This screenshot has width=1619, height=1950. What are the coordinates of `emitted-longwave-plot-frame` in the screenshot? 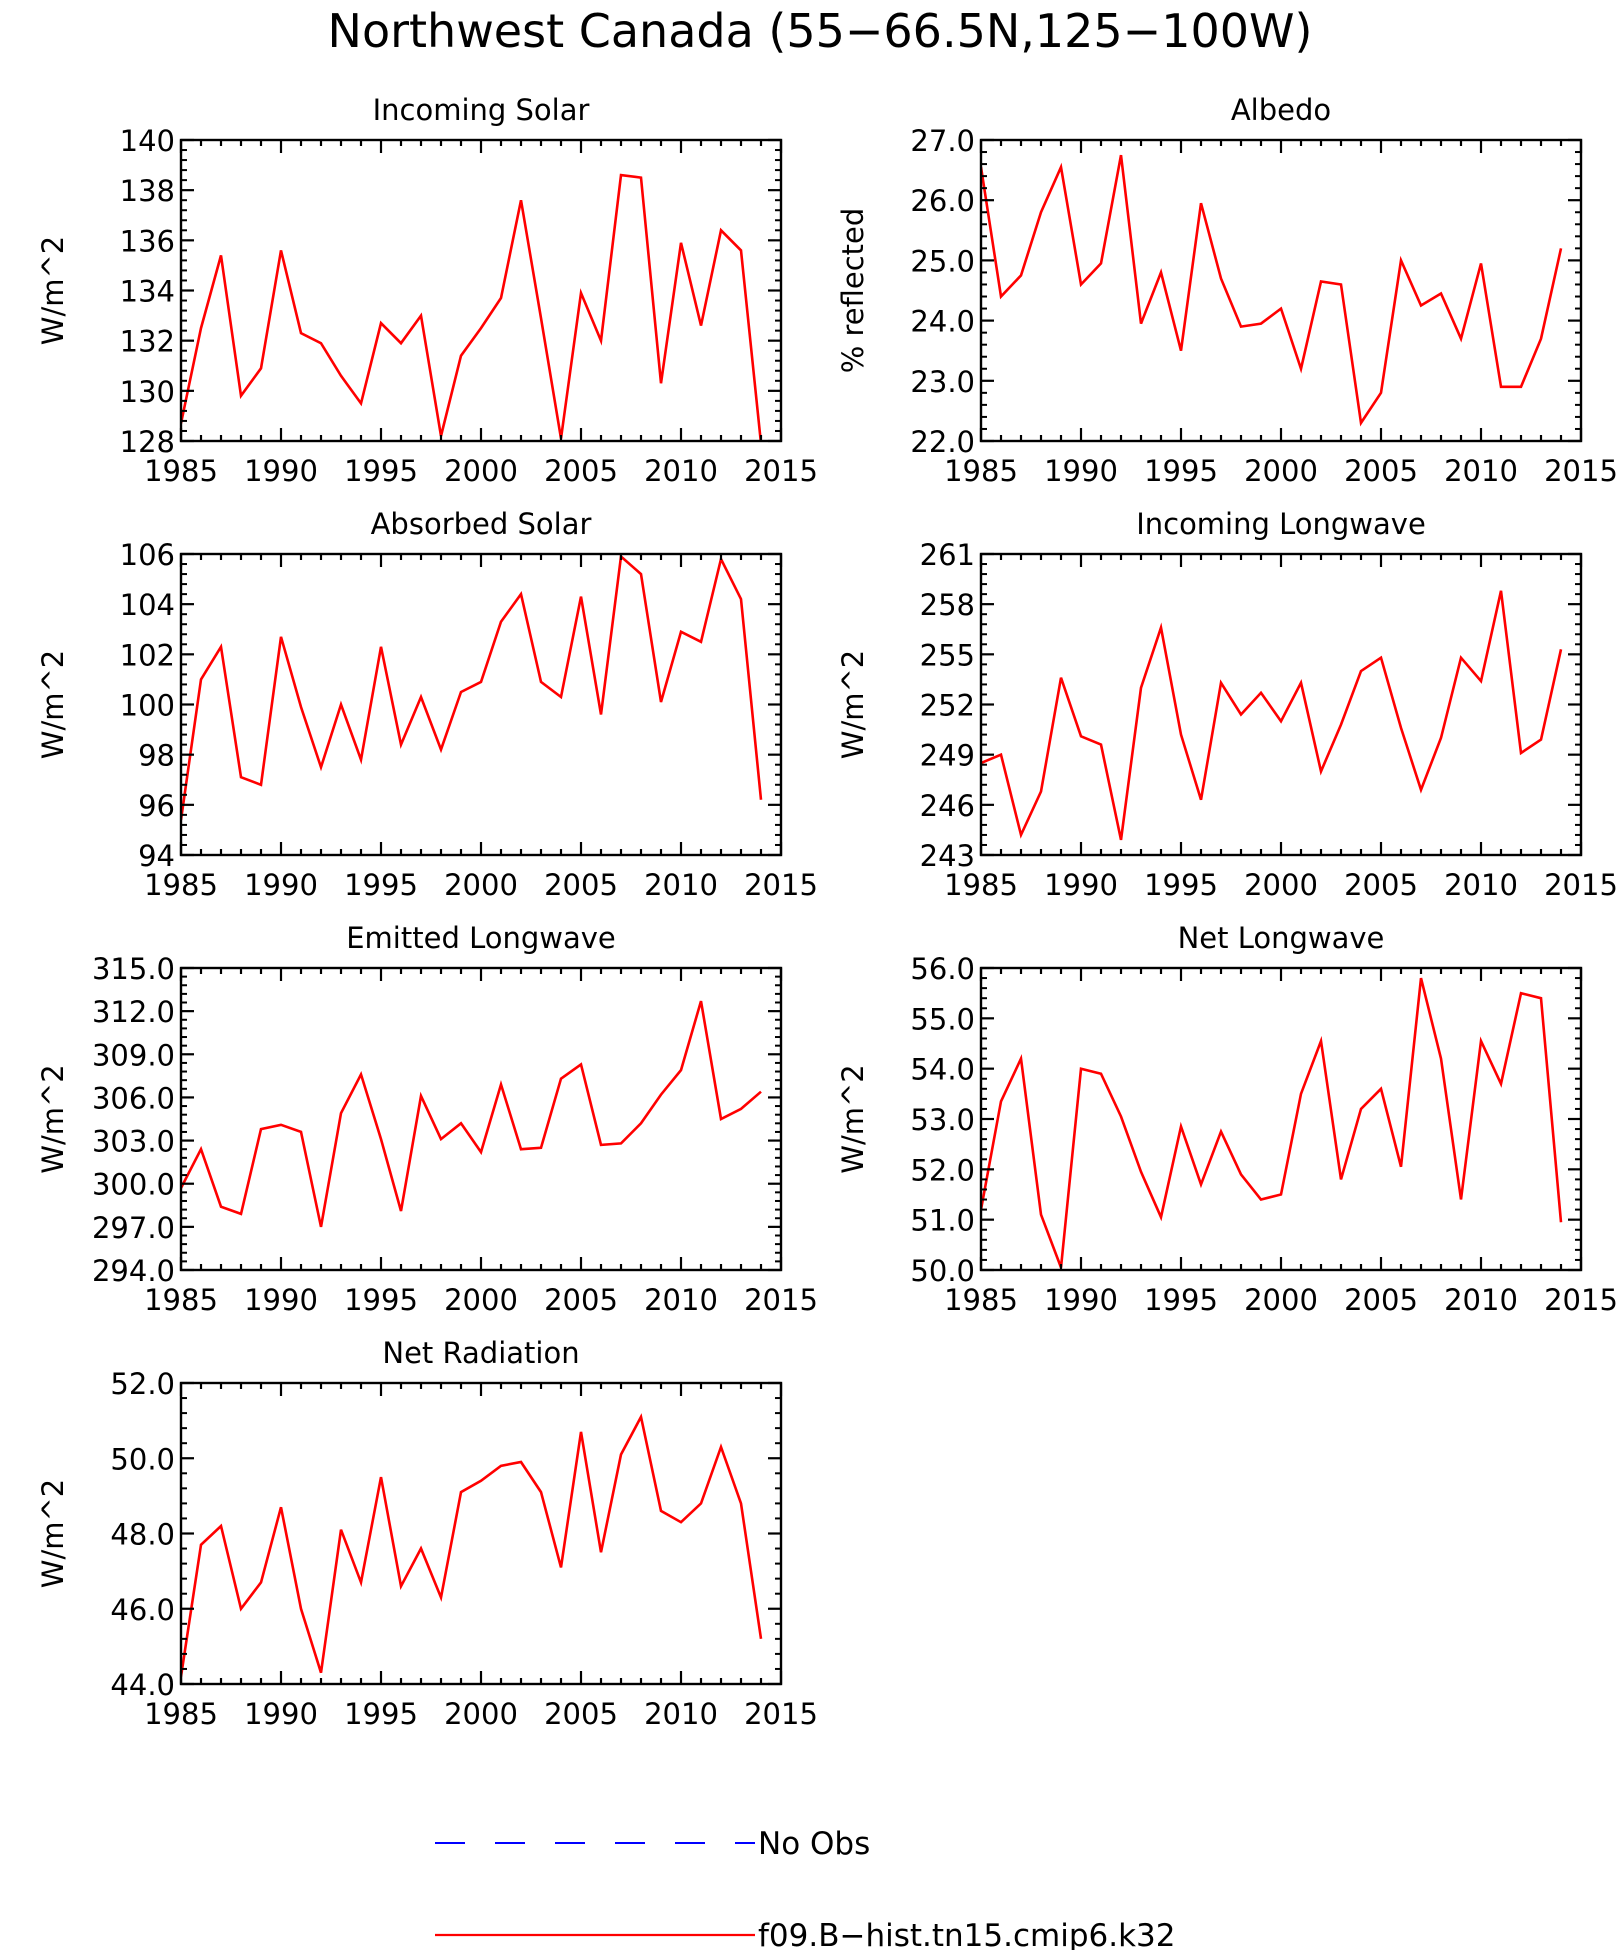 It's located at (481, 1119).